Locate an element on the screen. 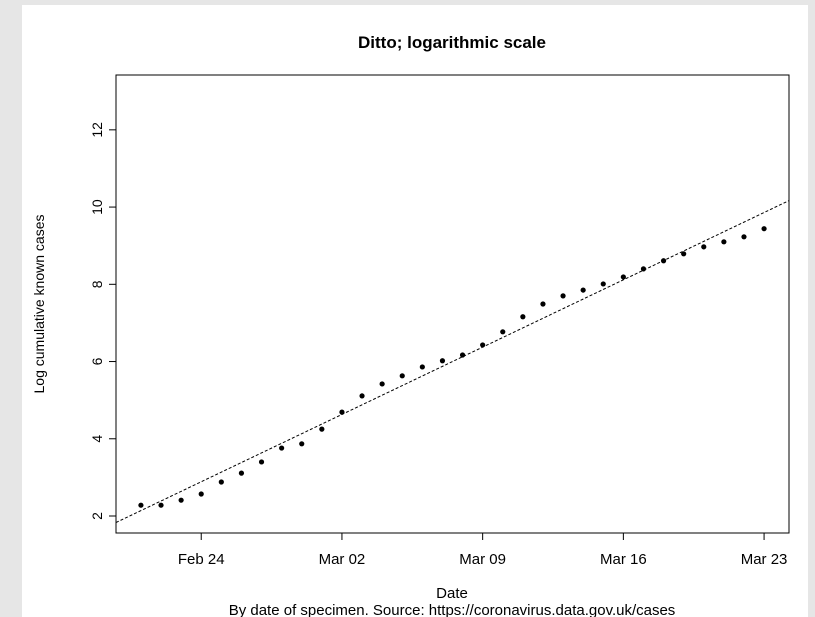  x-axis-label: Date is located at coordinates (452, 593).